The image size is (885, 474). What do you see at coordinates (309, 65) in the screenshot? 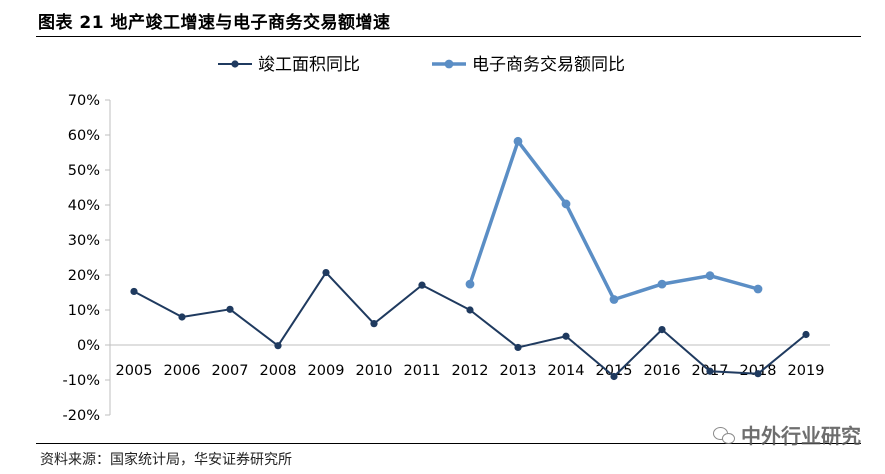
I see `legend-label: 竣工面积同比` at bounding box center [309, 65].